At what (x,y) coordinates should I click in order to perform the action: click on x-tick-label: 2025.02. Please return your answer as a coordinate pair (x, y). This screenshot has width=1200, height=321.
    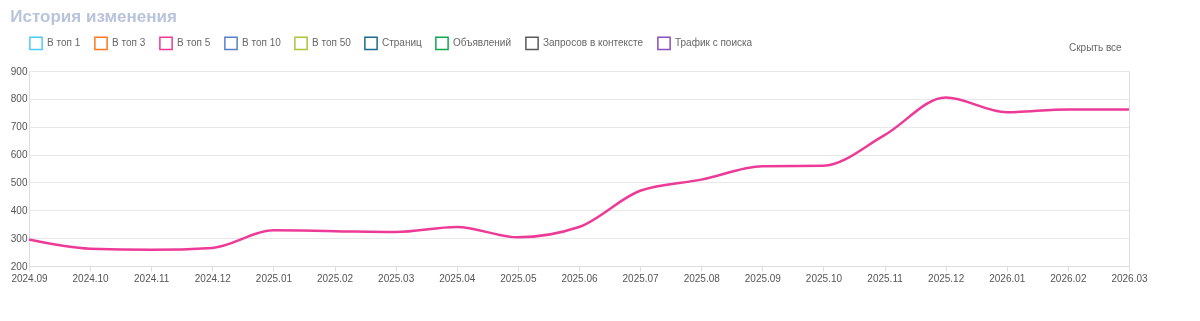
    Looking at the image, I should click on (335, 278).